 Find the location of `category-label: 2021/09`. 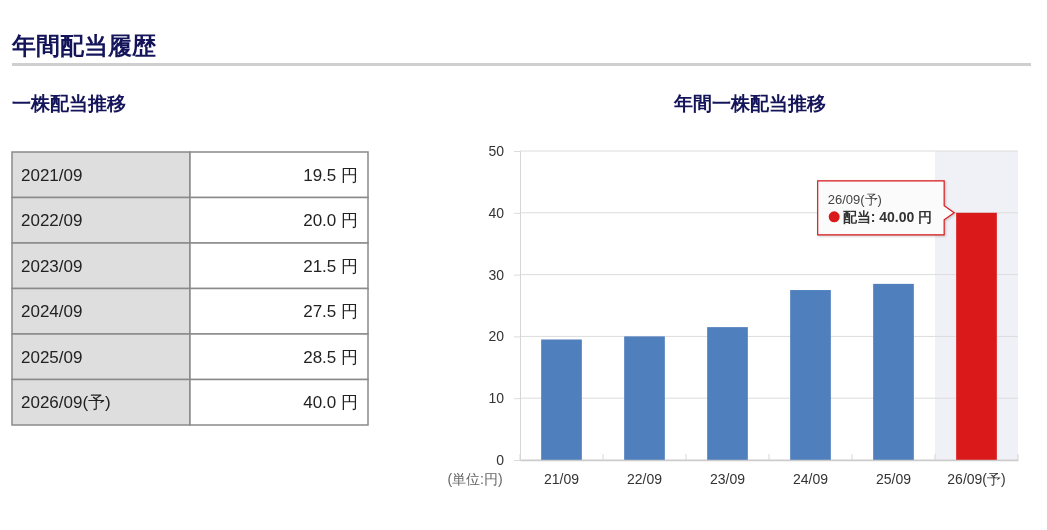

category-label: 2021/09 is located at coordinates (52, 175).